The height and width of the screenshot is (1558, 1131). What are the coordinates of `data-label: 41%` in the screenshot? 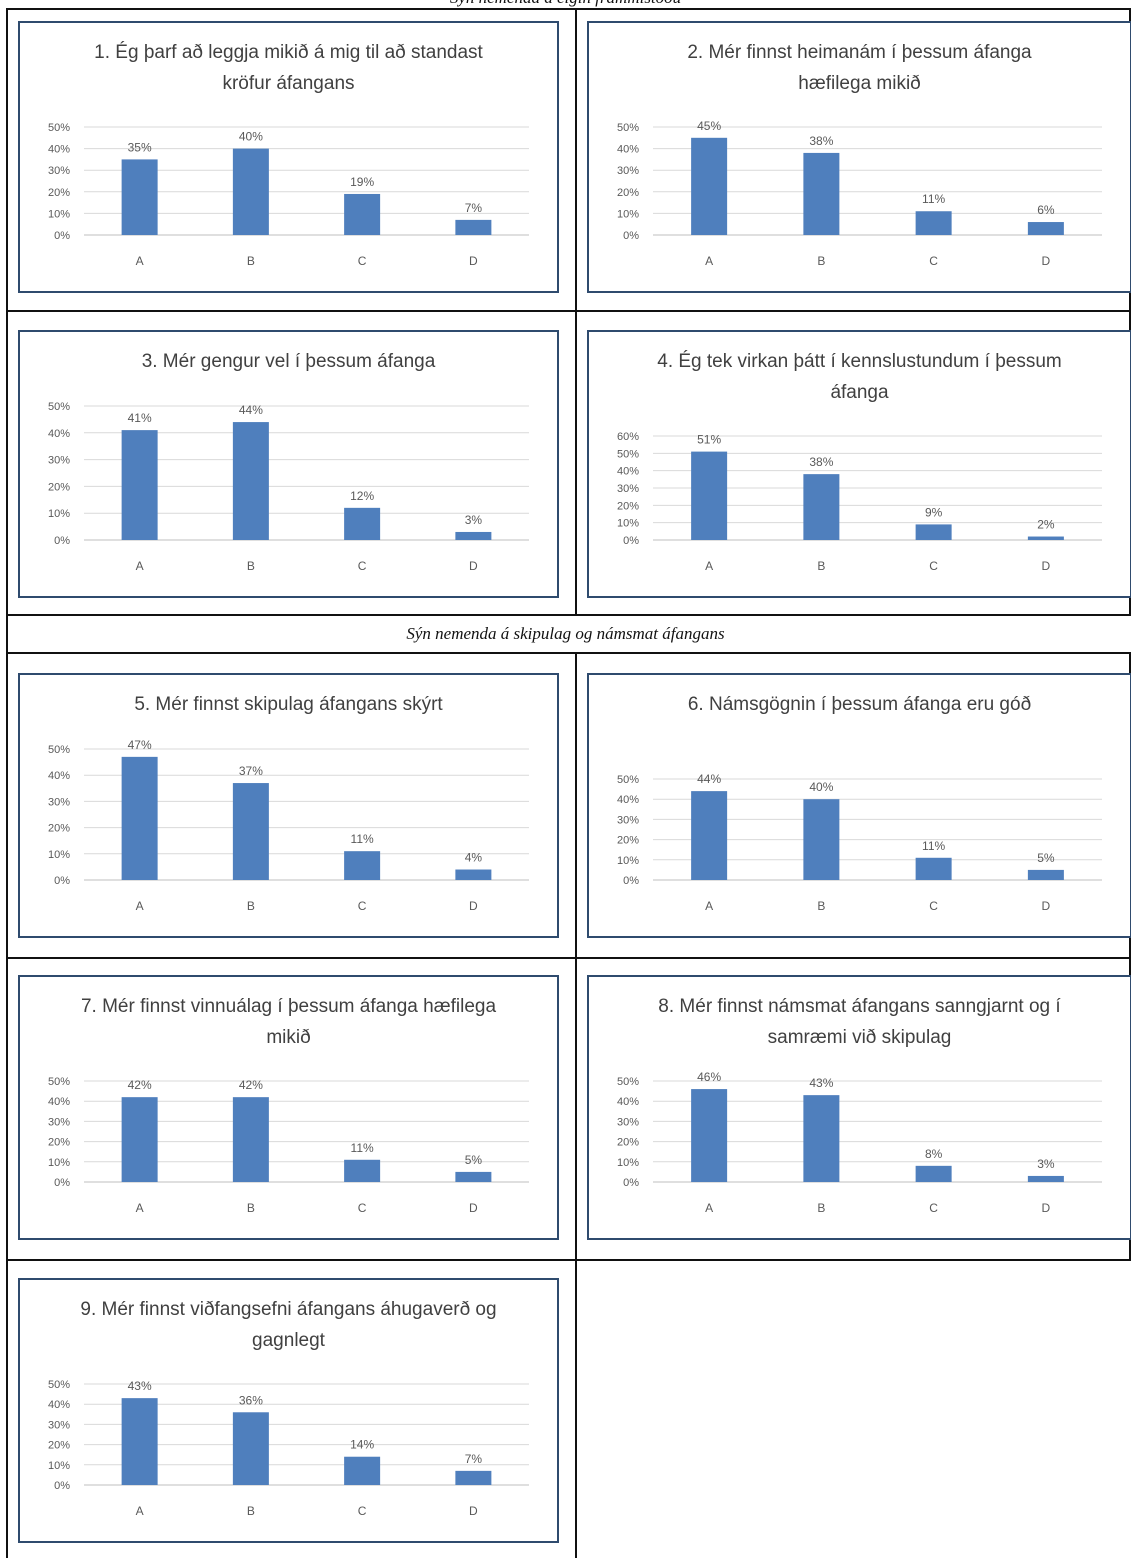 It's located at (140, 418).